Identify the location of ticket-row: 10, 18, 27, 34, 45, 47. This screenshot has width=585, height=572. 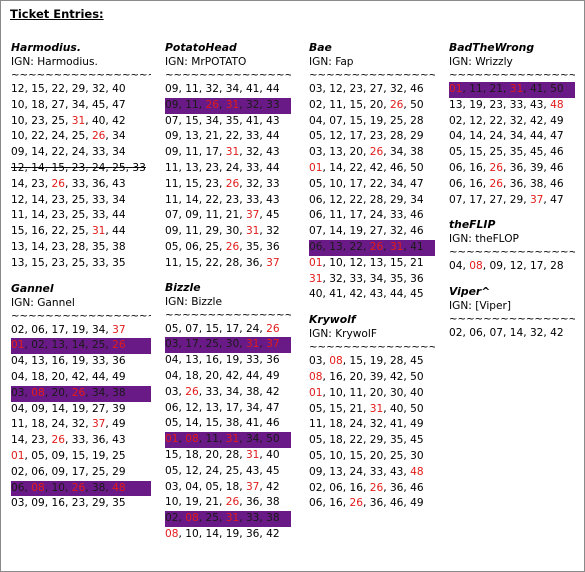
(68, 104).